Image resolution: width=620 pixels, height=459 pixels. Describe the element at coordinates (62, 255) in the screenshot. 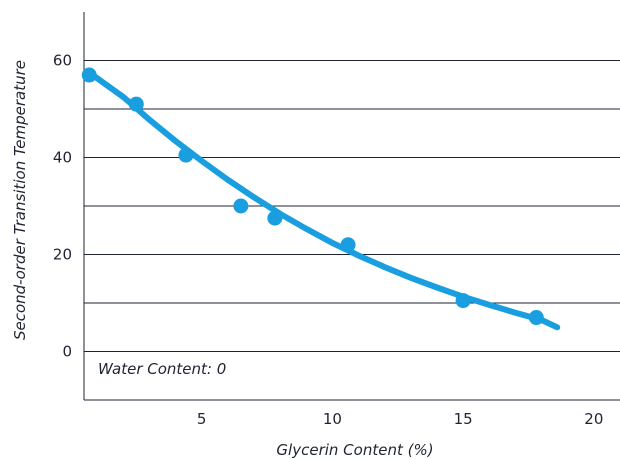

I see `y-tick-label: 20` at that location.